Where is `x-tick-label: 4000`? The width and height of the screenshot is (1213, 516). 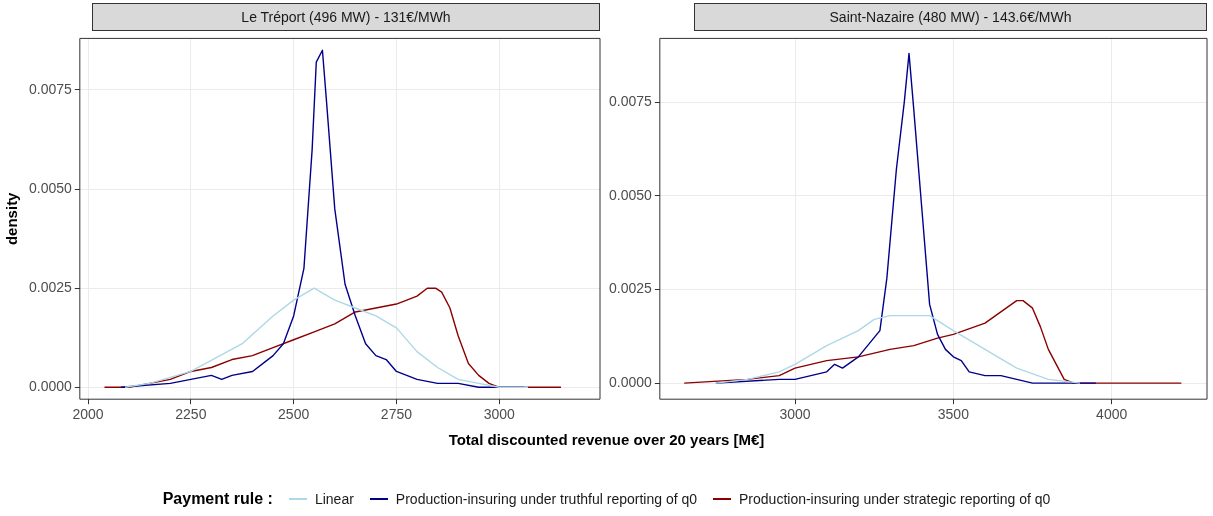
x-tick-label: 4000 is located at coordinates (1112, 414).